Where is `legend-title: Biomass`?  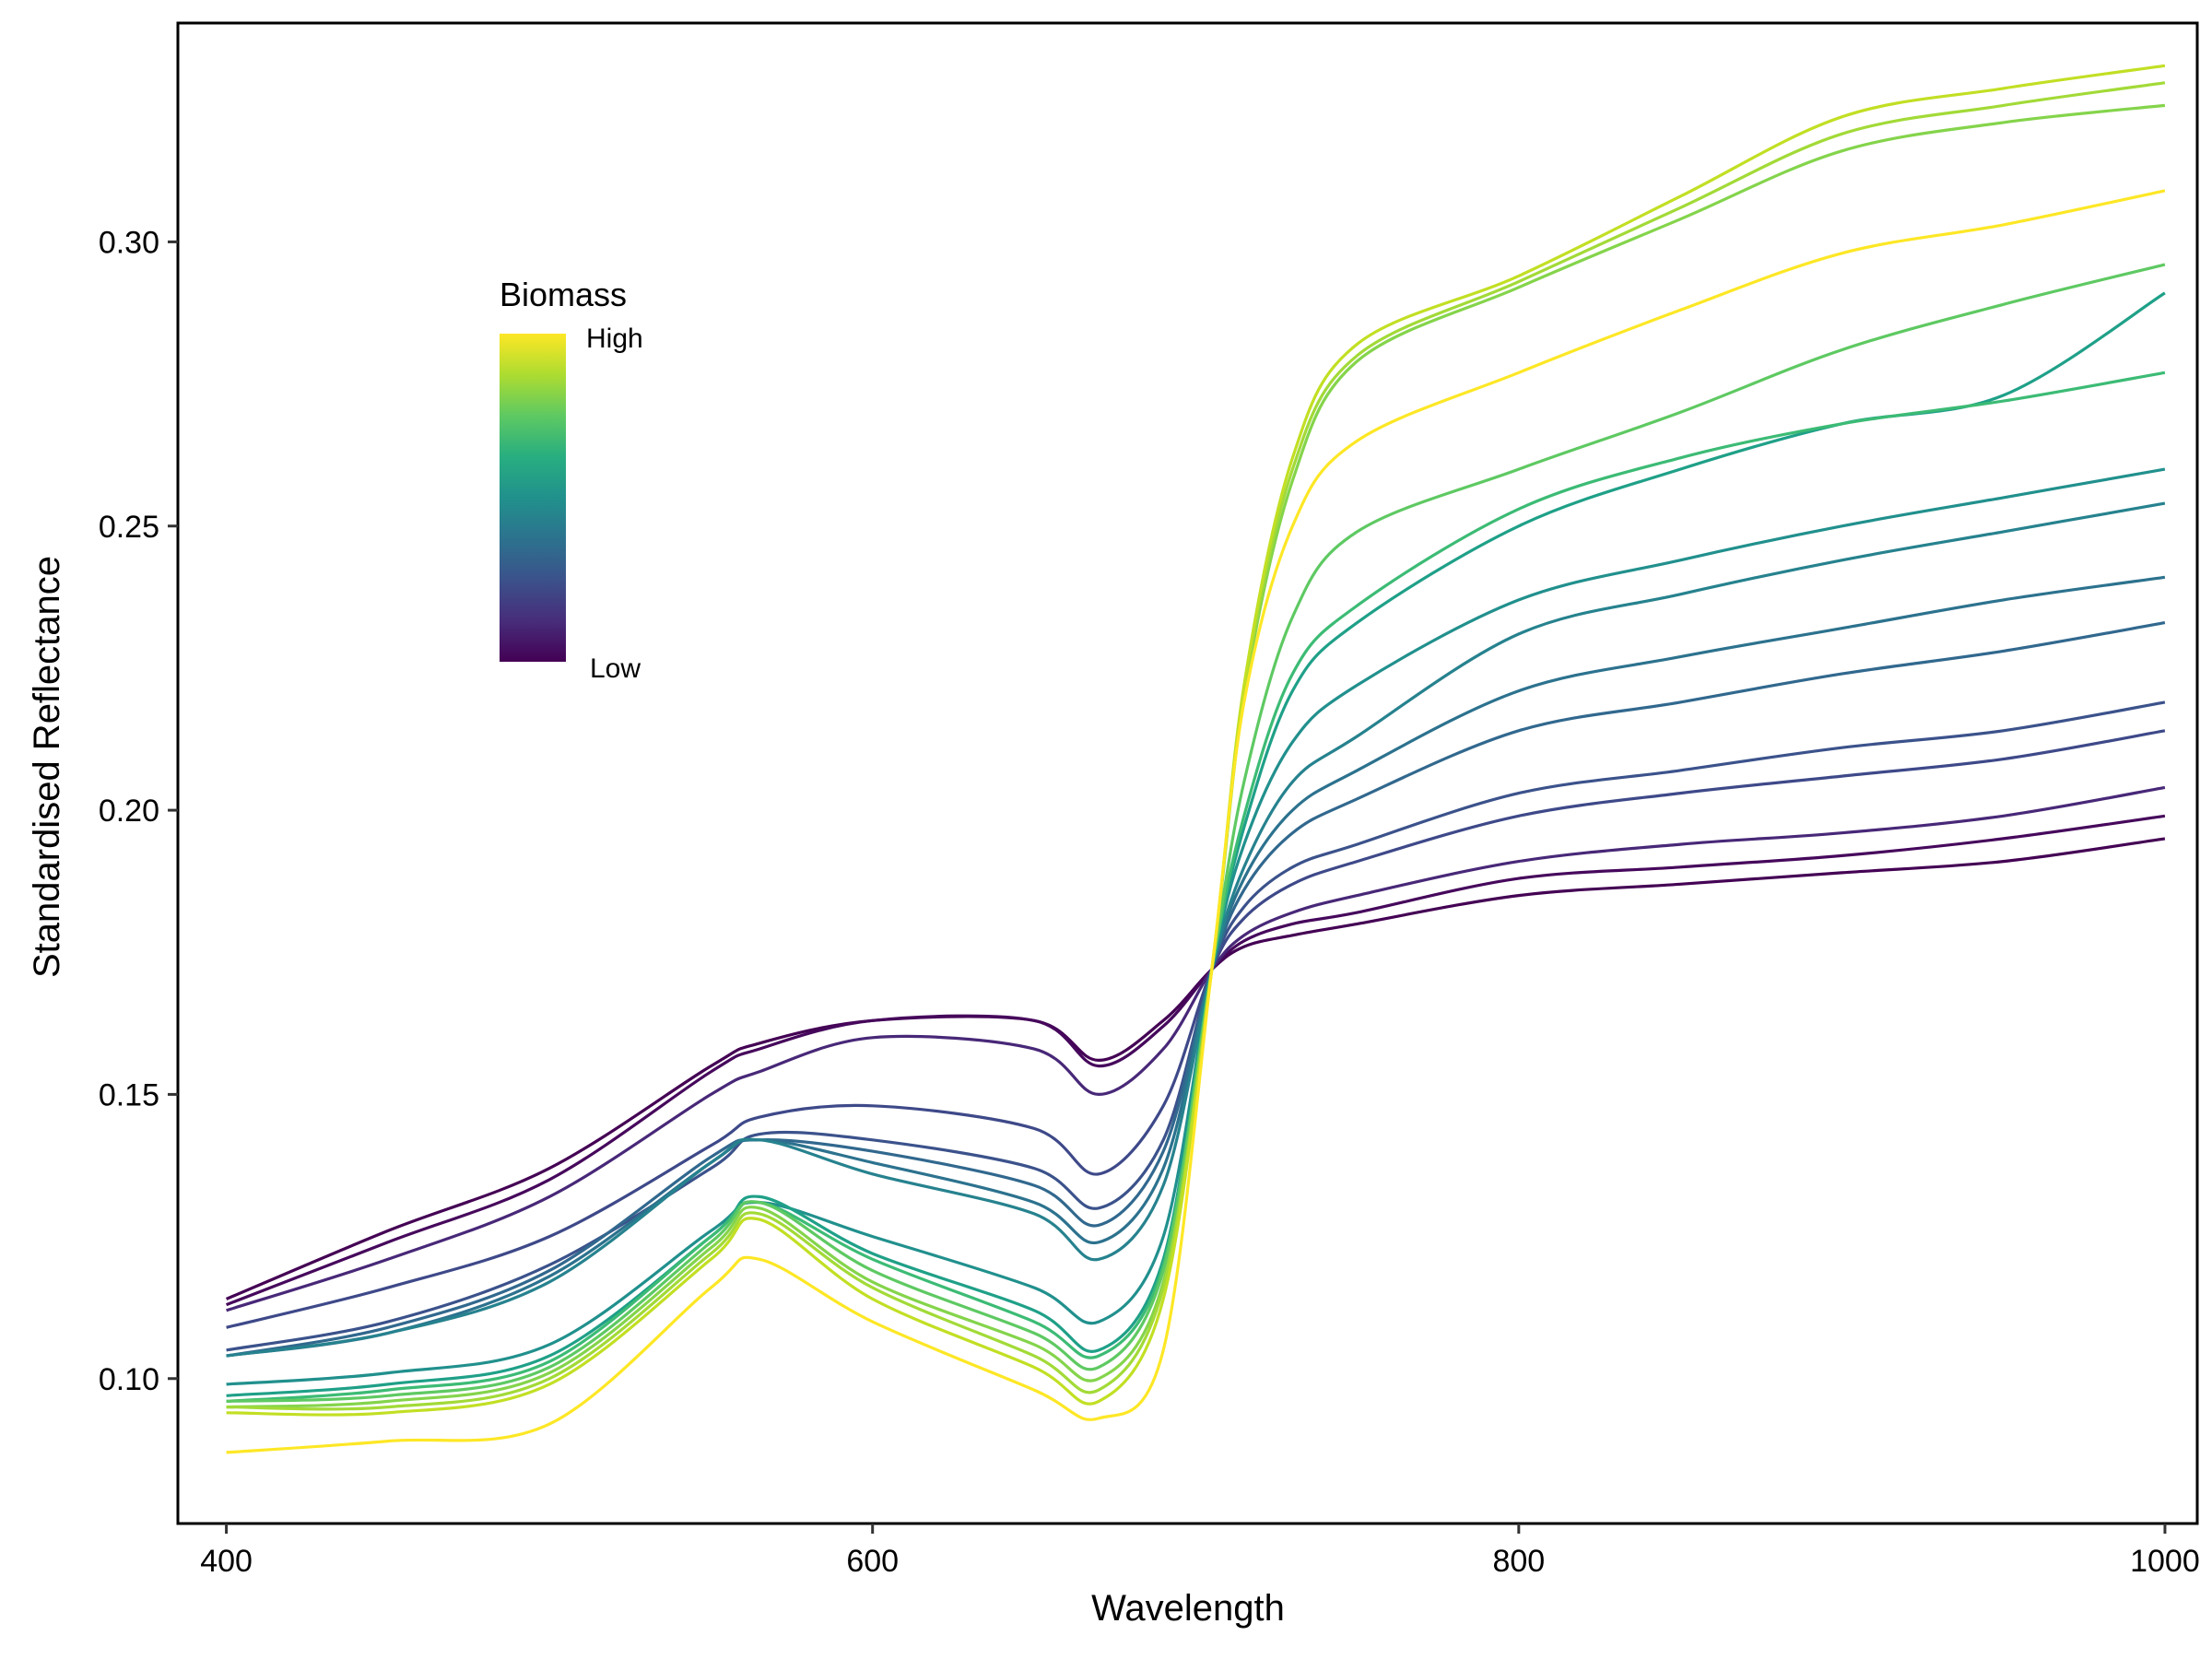 legend-title: Biomass is located at coordinates (563, 294).